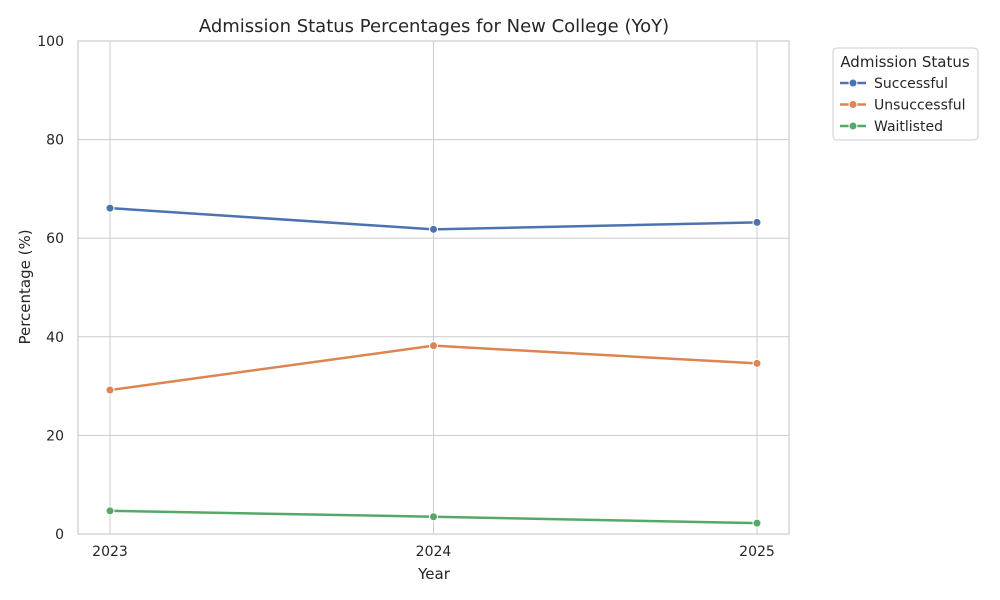 This screenshot has height=600, width=1000. I want to click on legend-title: Admission Status, so click(905, 62).